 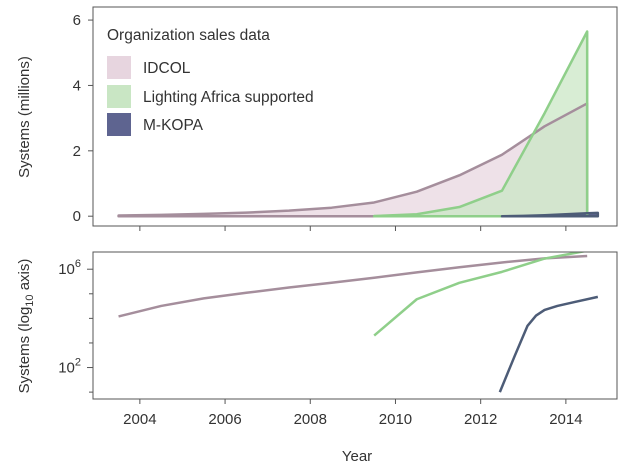 I want to click on legend-label-idcol: IDCOL, so click(x=167, y=68).